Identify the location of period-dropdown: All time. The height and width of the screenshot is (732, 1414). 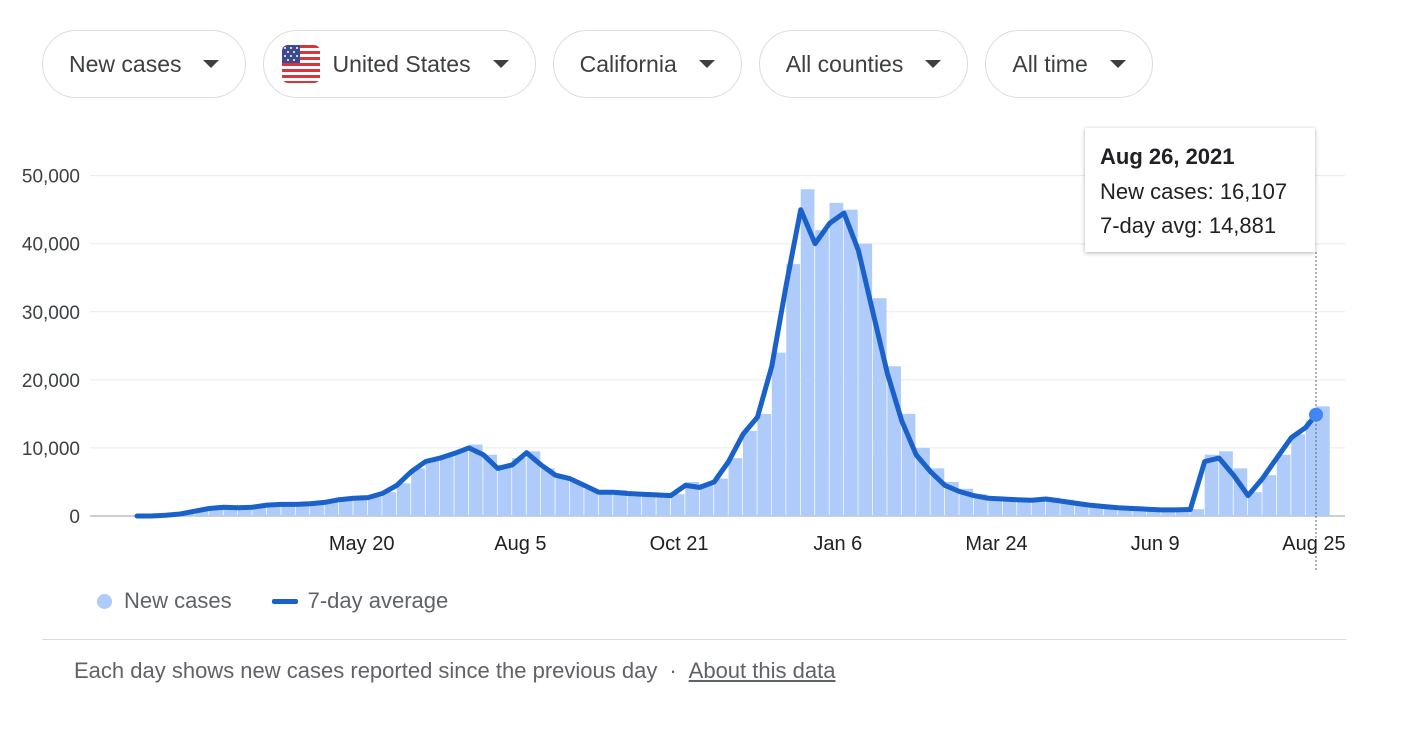
(1069, 64).